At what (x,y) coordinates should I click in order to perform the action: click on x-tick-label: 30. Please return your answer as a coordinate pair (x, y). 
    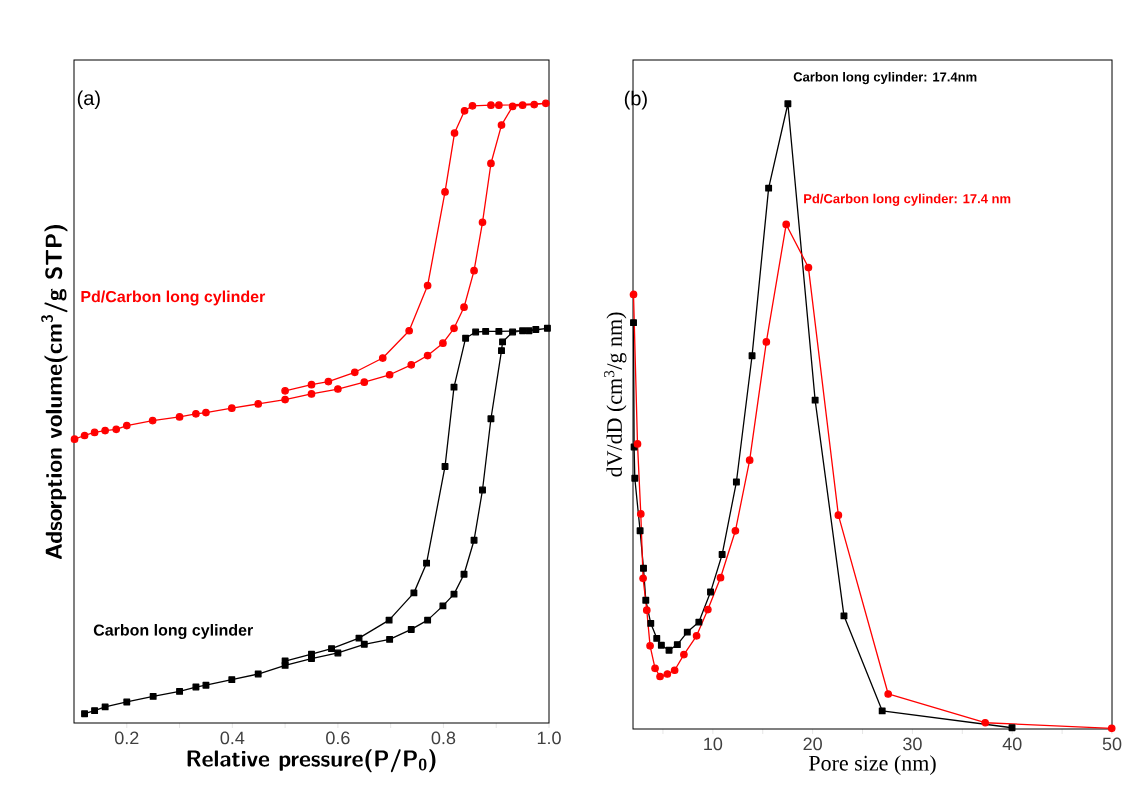
    Looking at the image, I should click on (912, 744).